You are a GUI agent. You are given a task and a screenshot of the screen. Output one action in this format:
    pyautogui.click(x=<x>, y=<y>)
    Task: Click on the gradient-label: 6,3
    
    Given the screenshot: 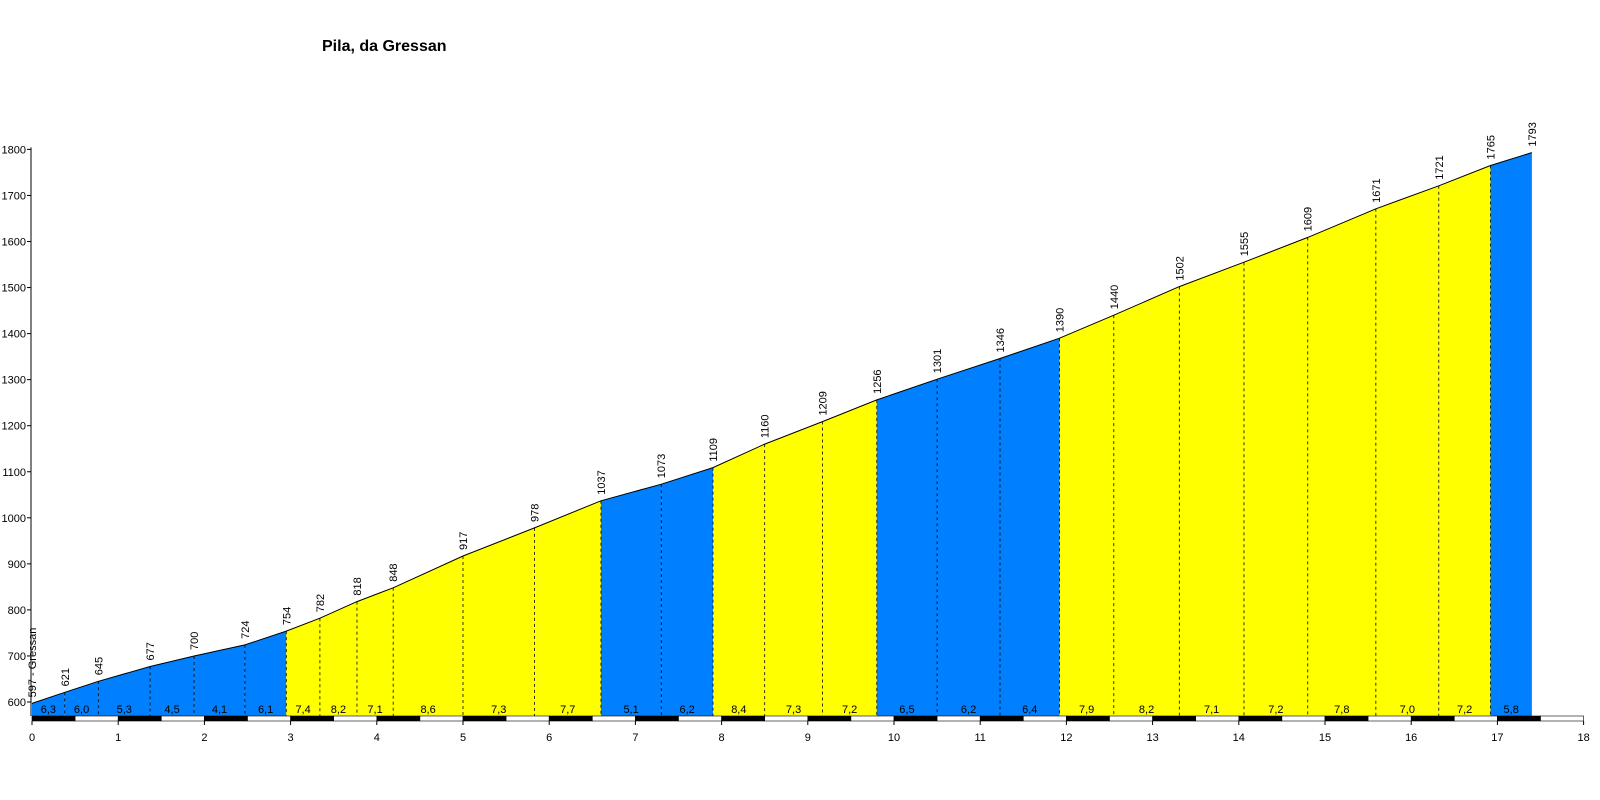 What is the action you would take?
    pyautogui.click(x=48, y=710)
    